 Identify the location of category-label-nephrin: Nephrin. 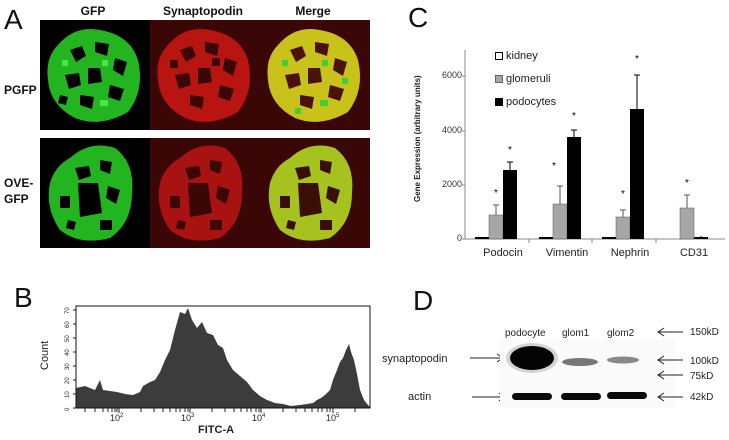
(630, 253).